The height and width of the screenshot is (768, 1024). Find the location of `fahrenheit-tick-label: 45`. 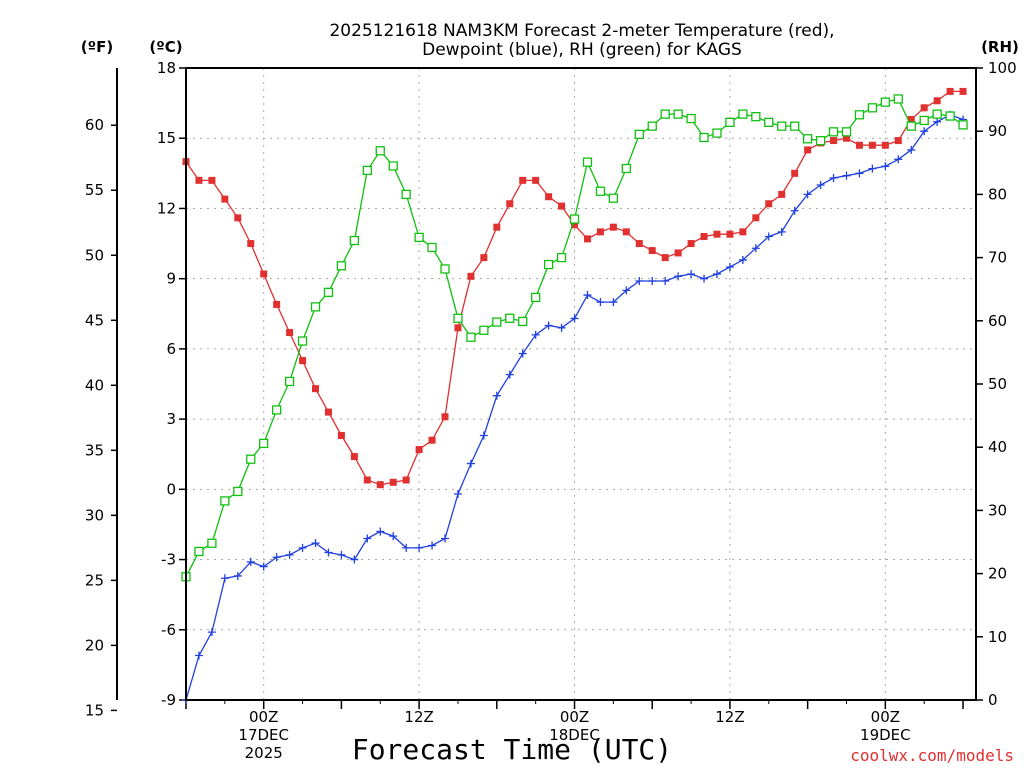

fahrenheit-tick-label: 45 is located at coordinates (94, 320).